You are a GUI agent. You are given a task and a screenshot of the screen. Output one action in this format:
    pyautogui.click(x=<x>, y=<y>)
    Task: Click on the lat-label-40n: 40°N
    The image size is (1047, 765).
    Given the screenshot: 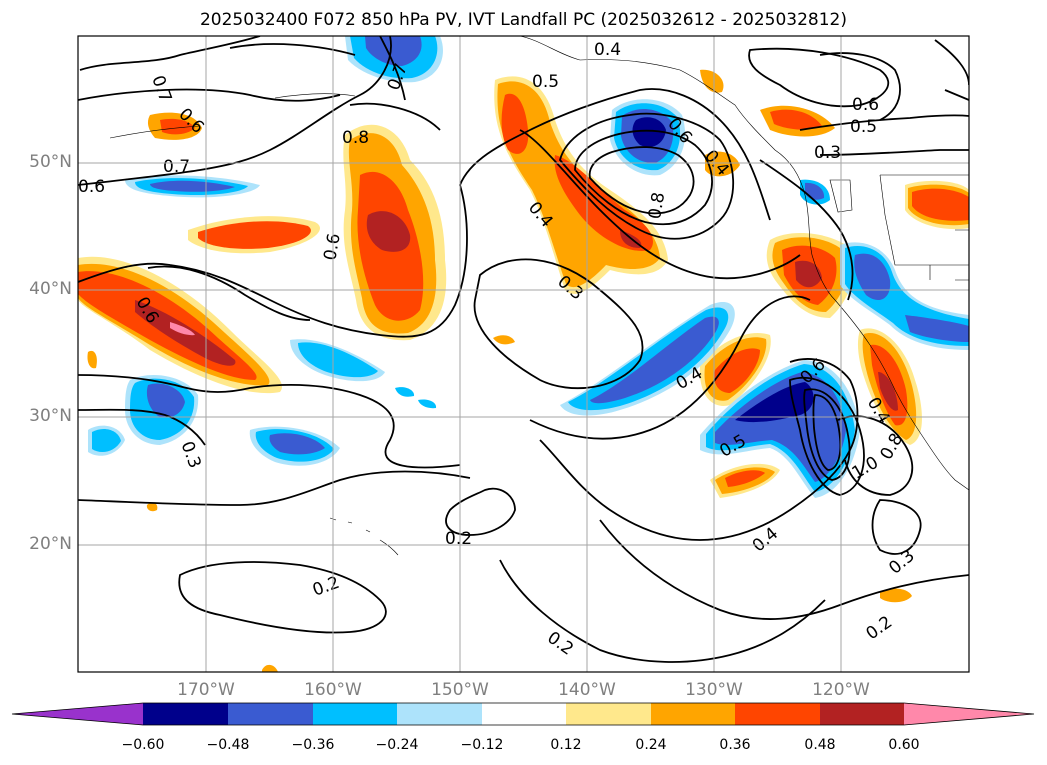 What is the action you would take?
    pyautogui.click(x=50, y=289)
    